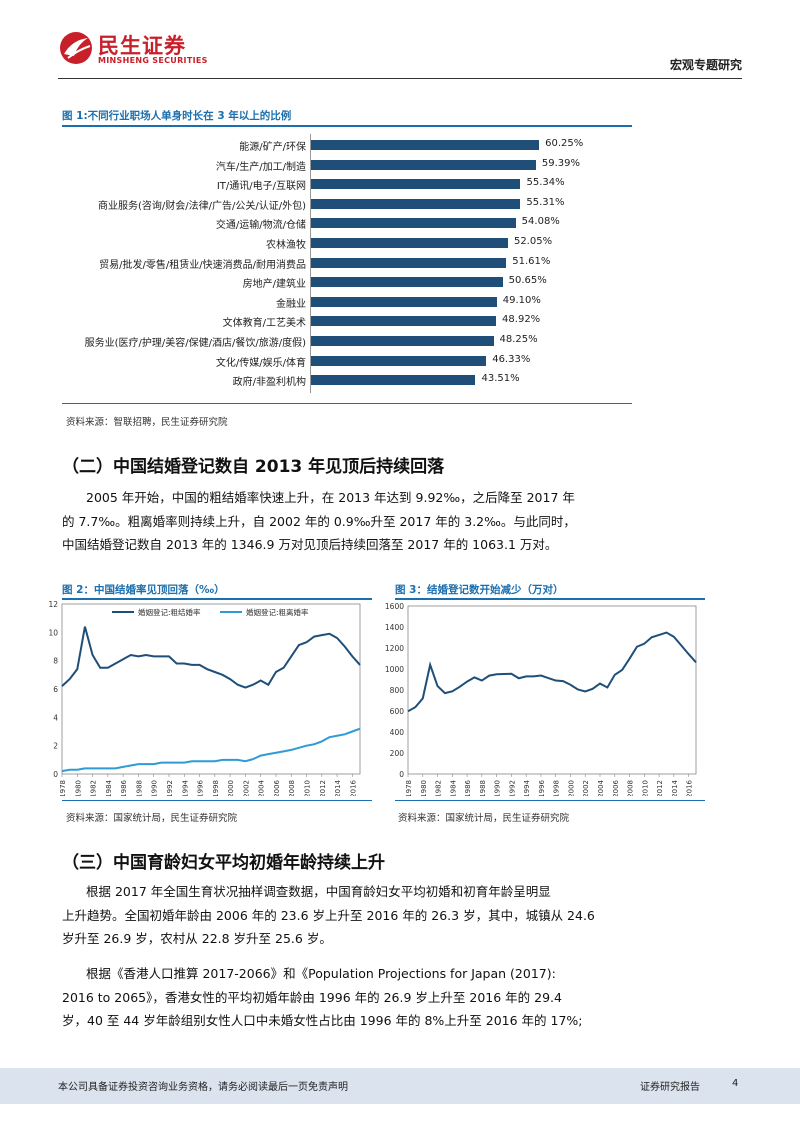  Describe the element at coordinates (261, 187) in the screenshot. I see `bar-category-label: IT/通讯/电子/互联网` at that location.